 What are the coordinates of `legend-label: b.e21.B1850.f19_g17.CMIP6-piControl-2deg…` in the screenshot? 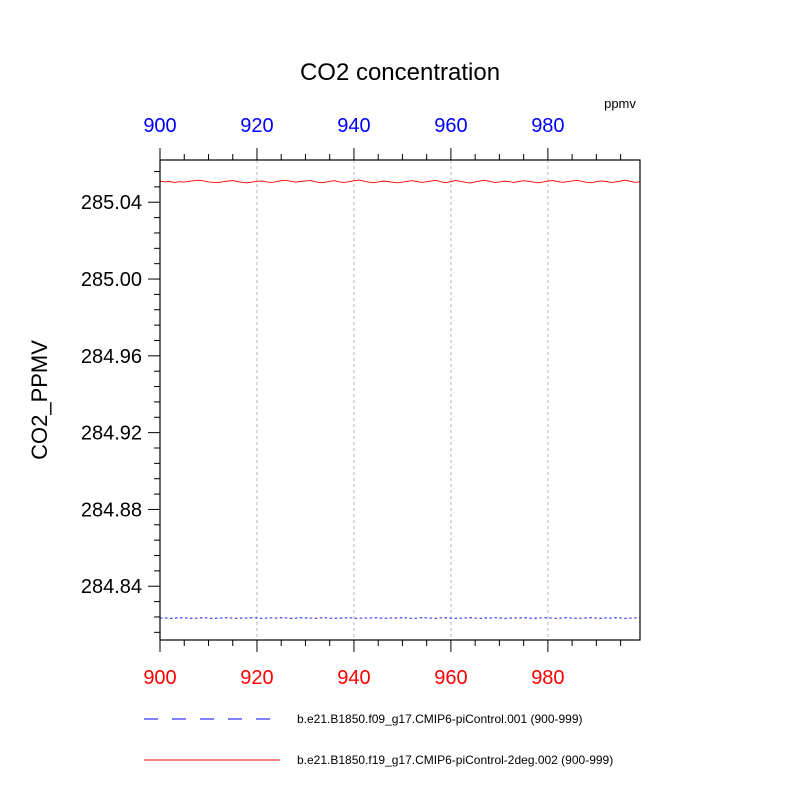 It's located at (455, 760).